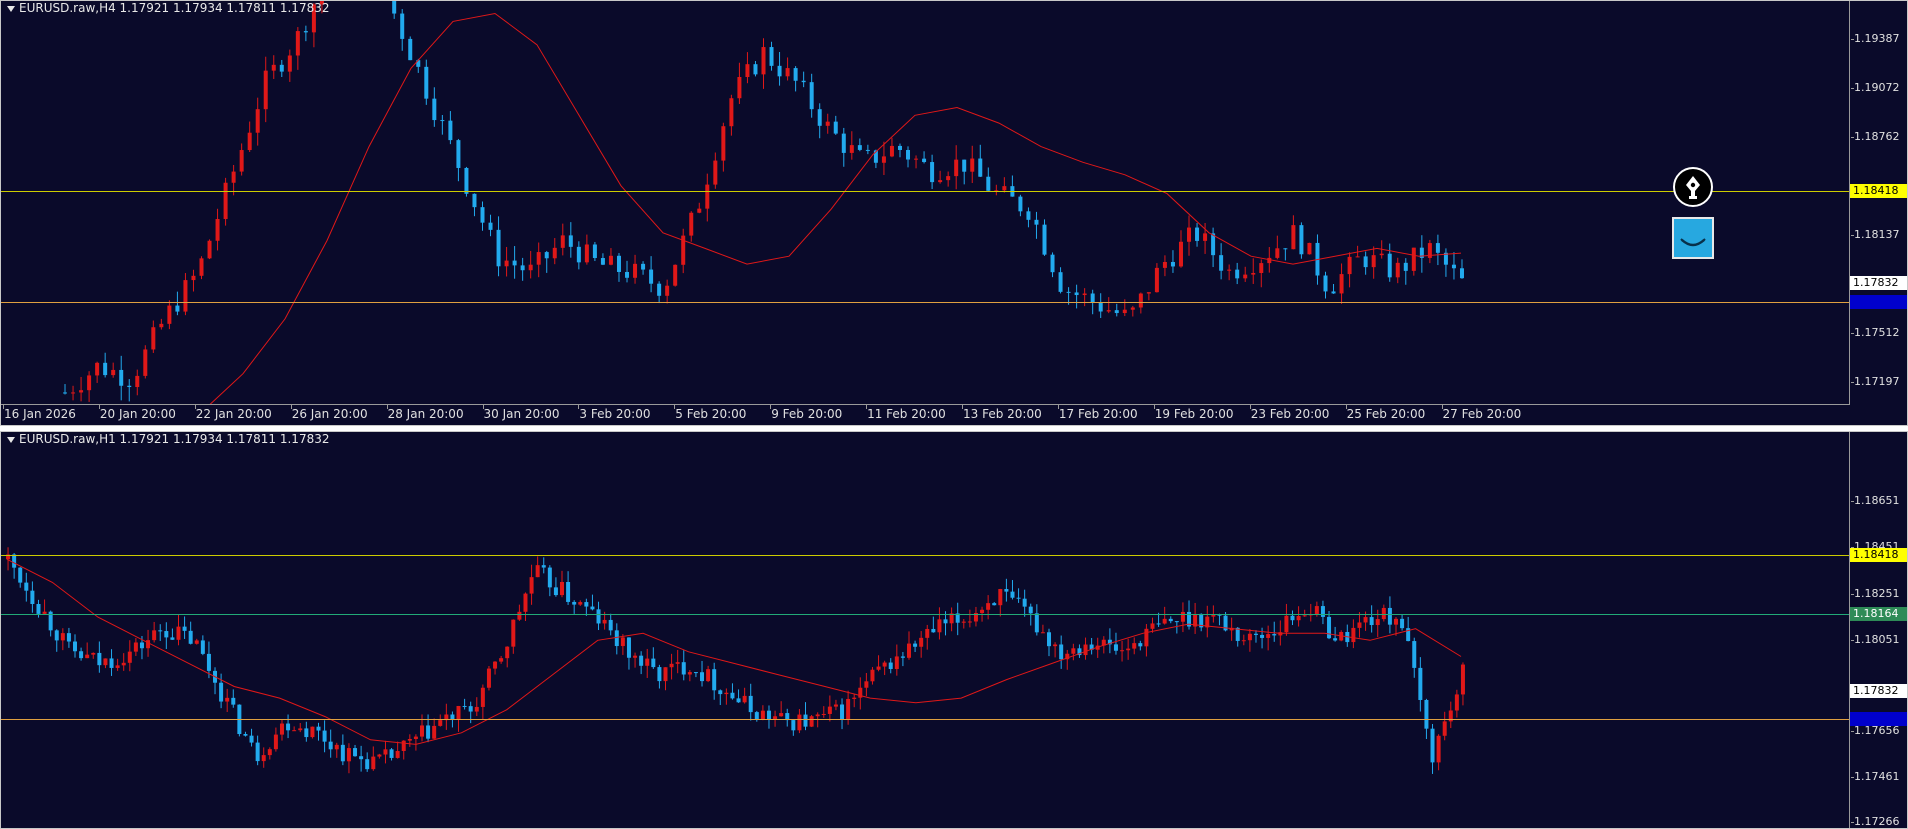 This screenshot has height=829, width=1908. Describe the element at coordinates (1693, 187) in the screenshot. I see `fountain-pen-icon` at that location.